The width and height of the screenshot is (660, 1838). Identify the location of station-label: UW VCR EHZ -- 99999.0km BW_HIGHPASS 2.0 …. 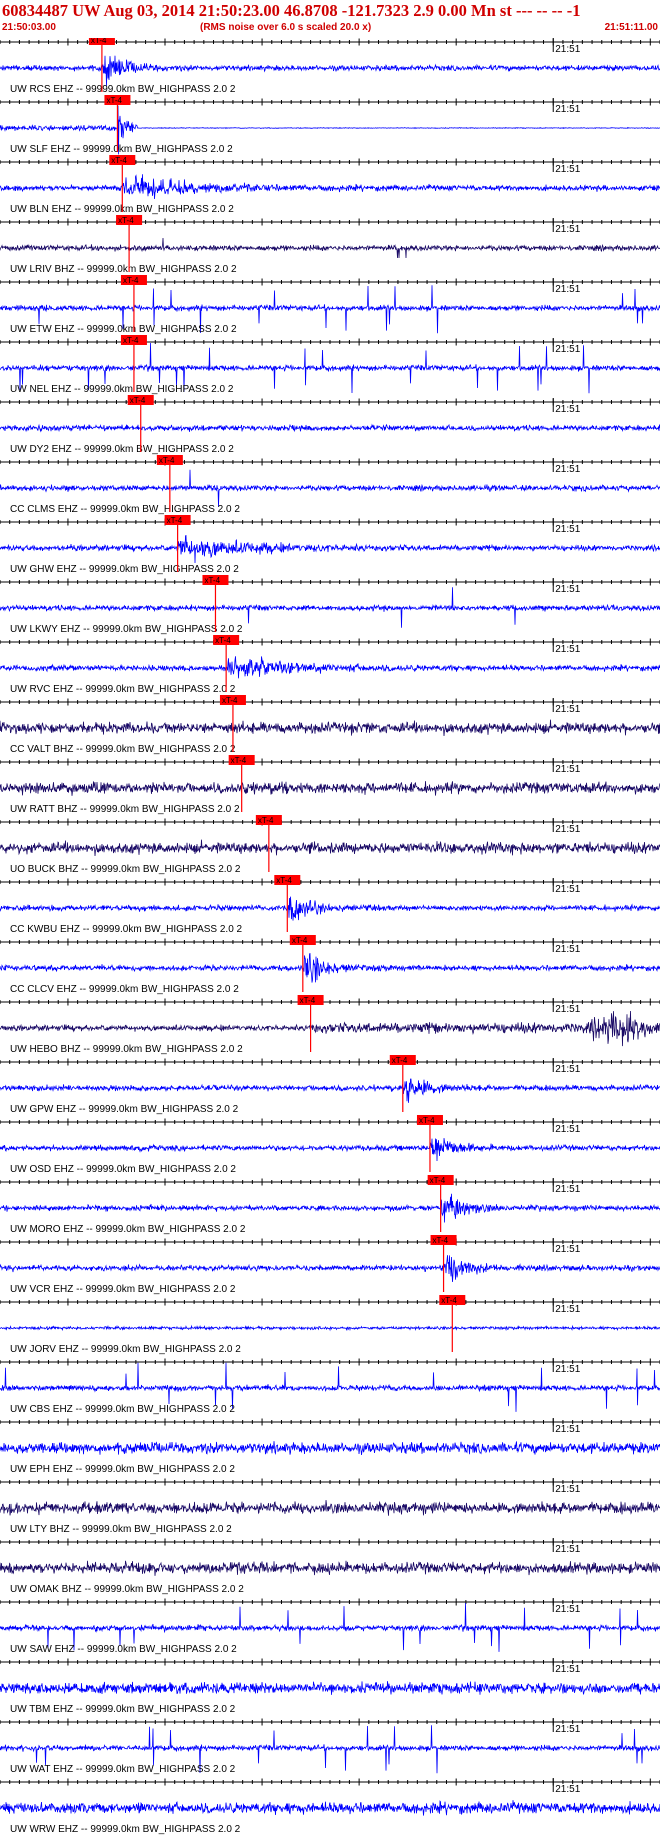
(123, 1289).